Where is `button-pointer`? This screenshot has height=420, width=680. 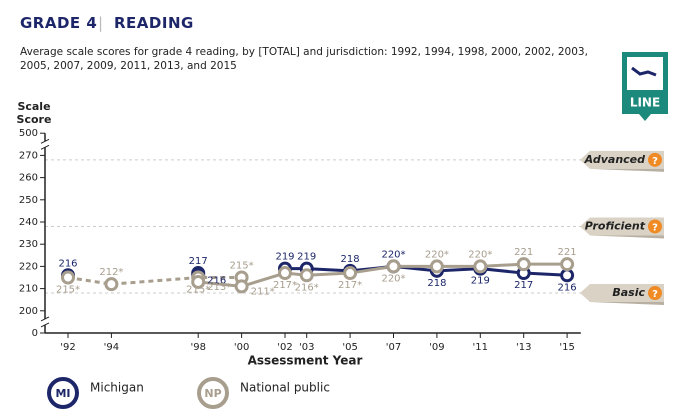
button-pointer is located at coordinates (645, 117).